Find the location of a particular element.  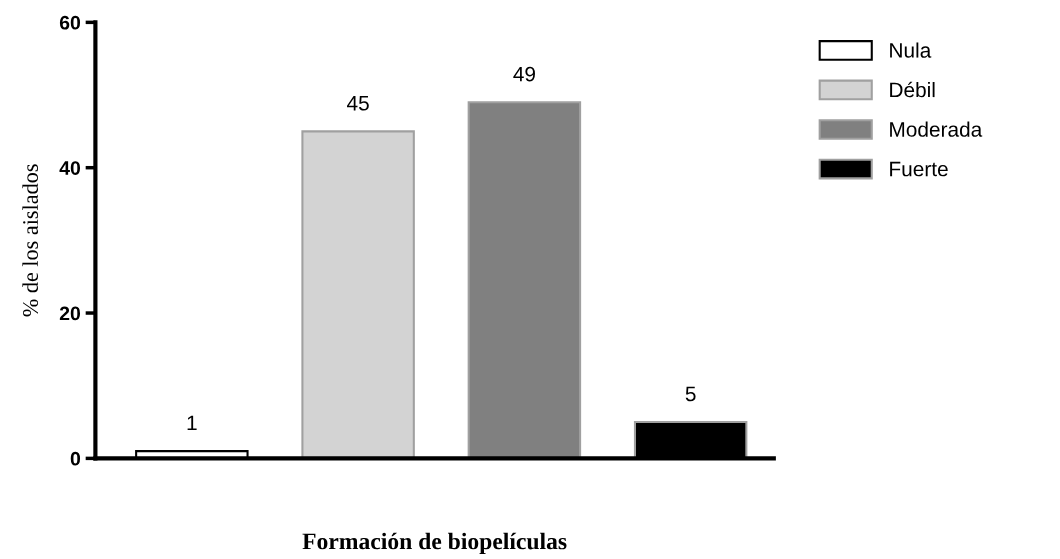

legend-label: Débil is located at coordinates (912, 89).